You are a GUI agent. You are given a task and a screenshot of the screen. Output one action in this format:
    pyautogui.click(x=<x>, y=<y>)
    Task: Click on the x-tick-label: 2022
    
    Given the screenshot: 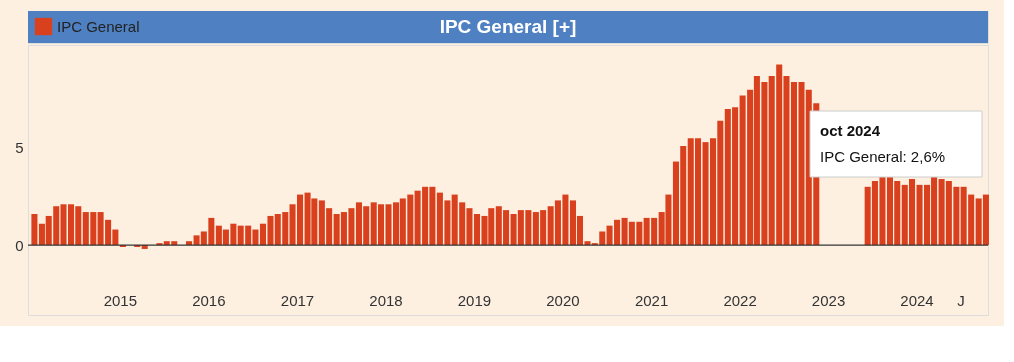 What is the action you would take?
    pyautogui.click(x=740, y=300)
    